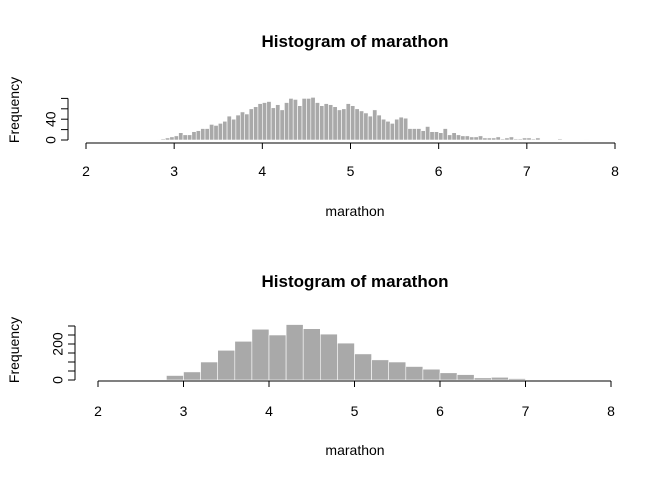 The image size is (672, 485). I want to click on x-tick-label: 3, so click(184, 411).